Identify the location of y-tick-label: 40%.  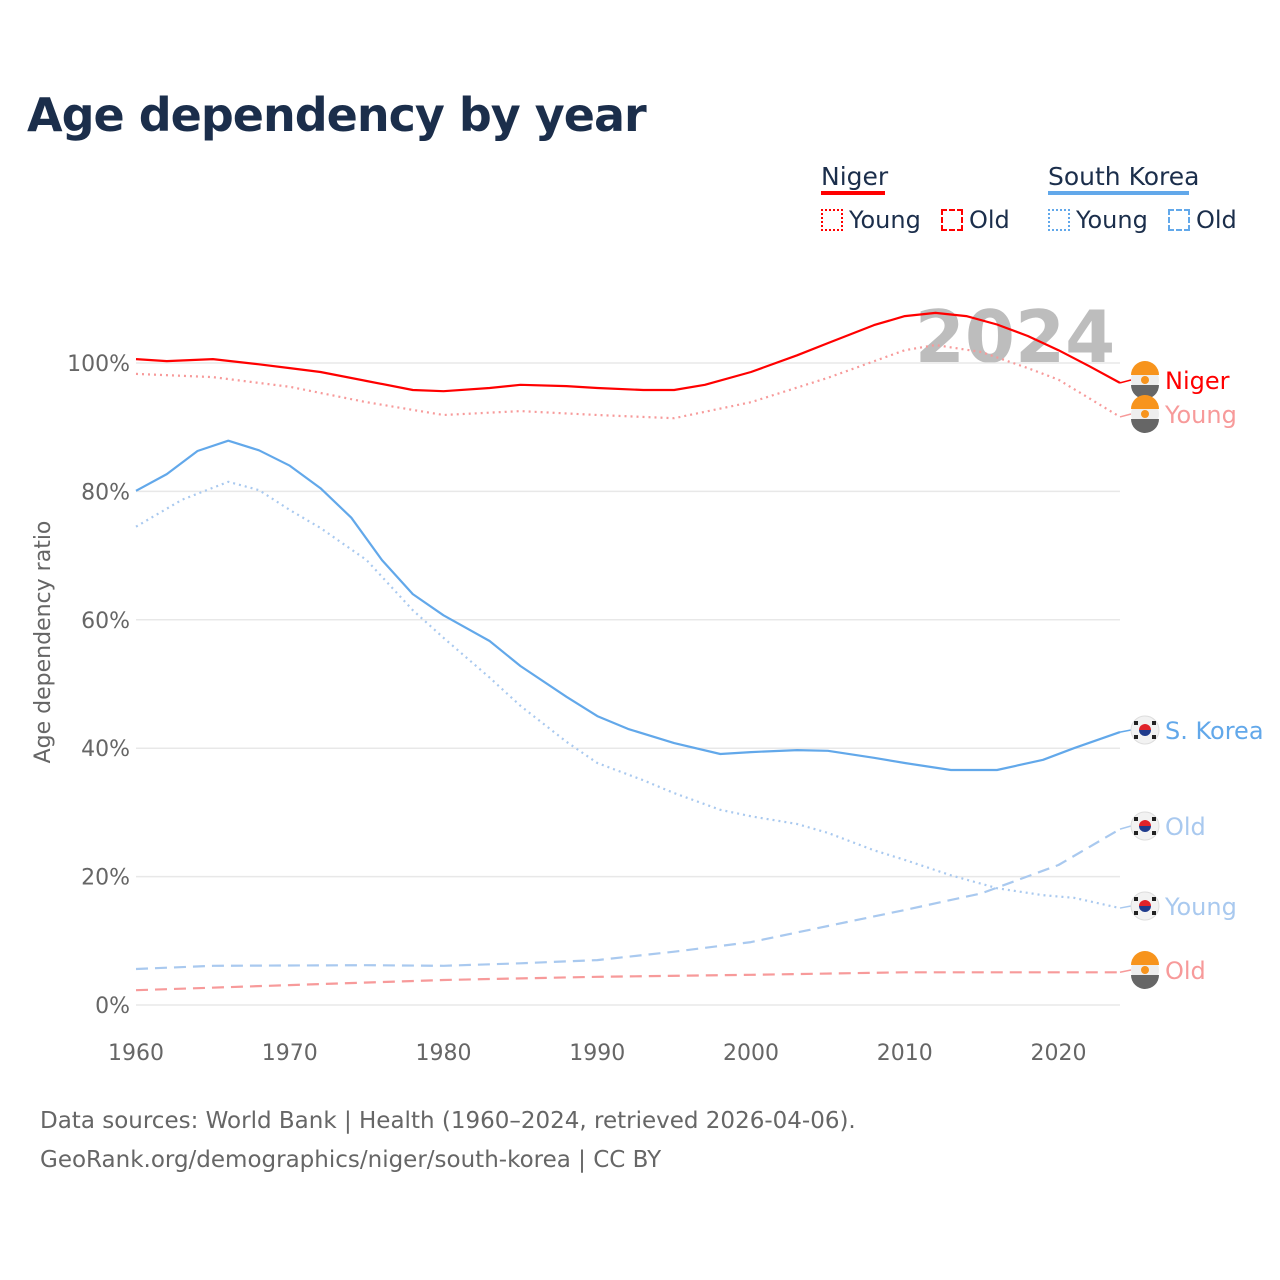
(105, 749).